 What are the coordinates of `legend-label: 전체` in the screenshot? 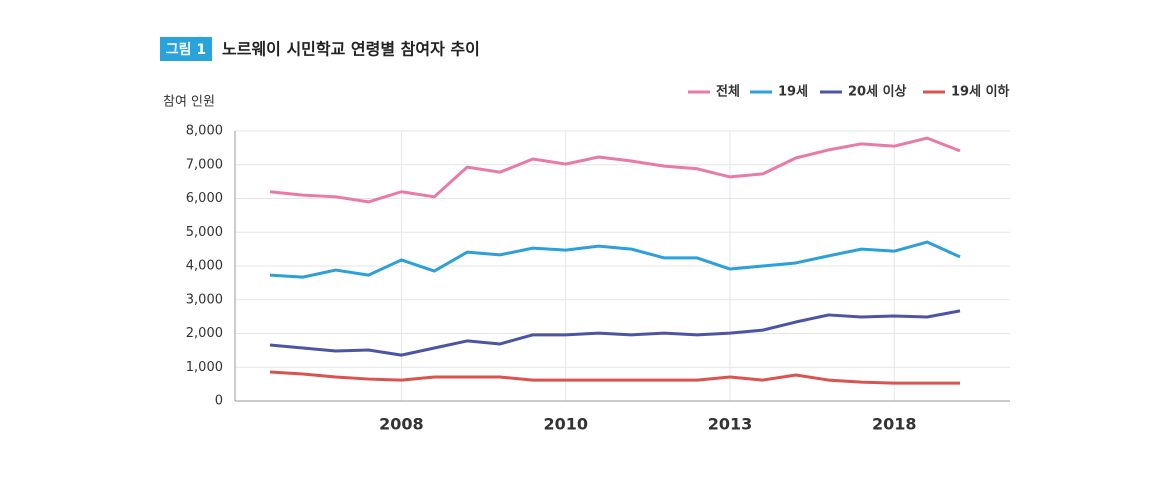 It's located at (728, 92).